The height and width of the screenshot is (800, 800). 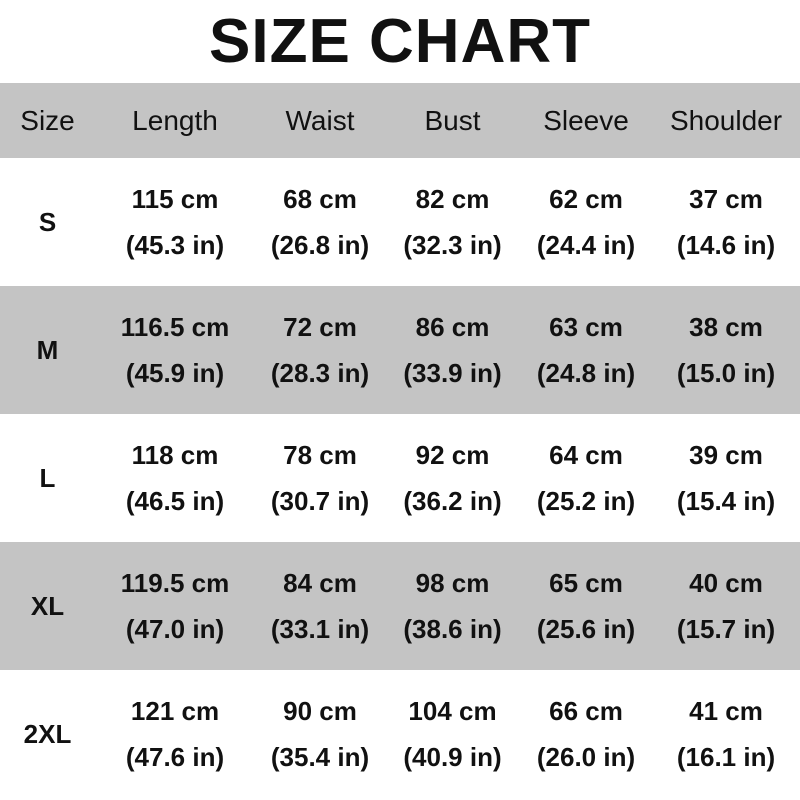 I want to click on value-in: (15.7 in), so click(x=726, y=629).